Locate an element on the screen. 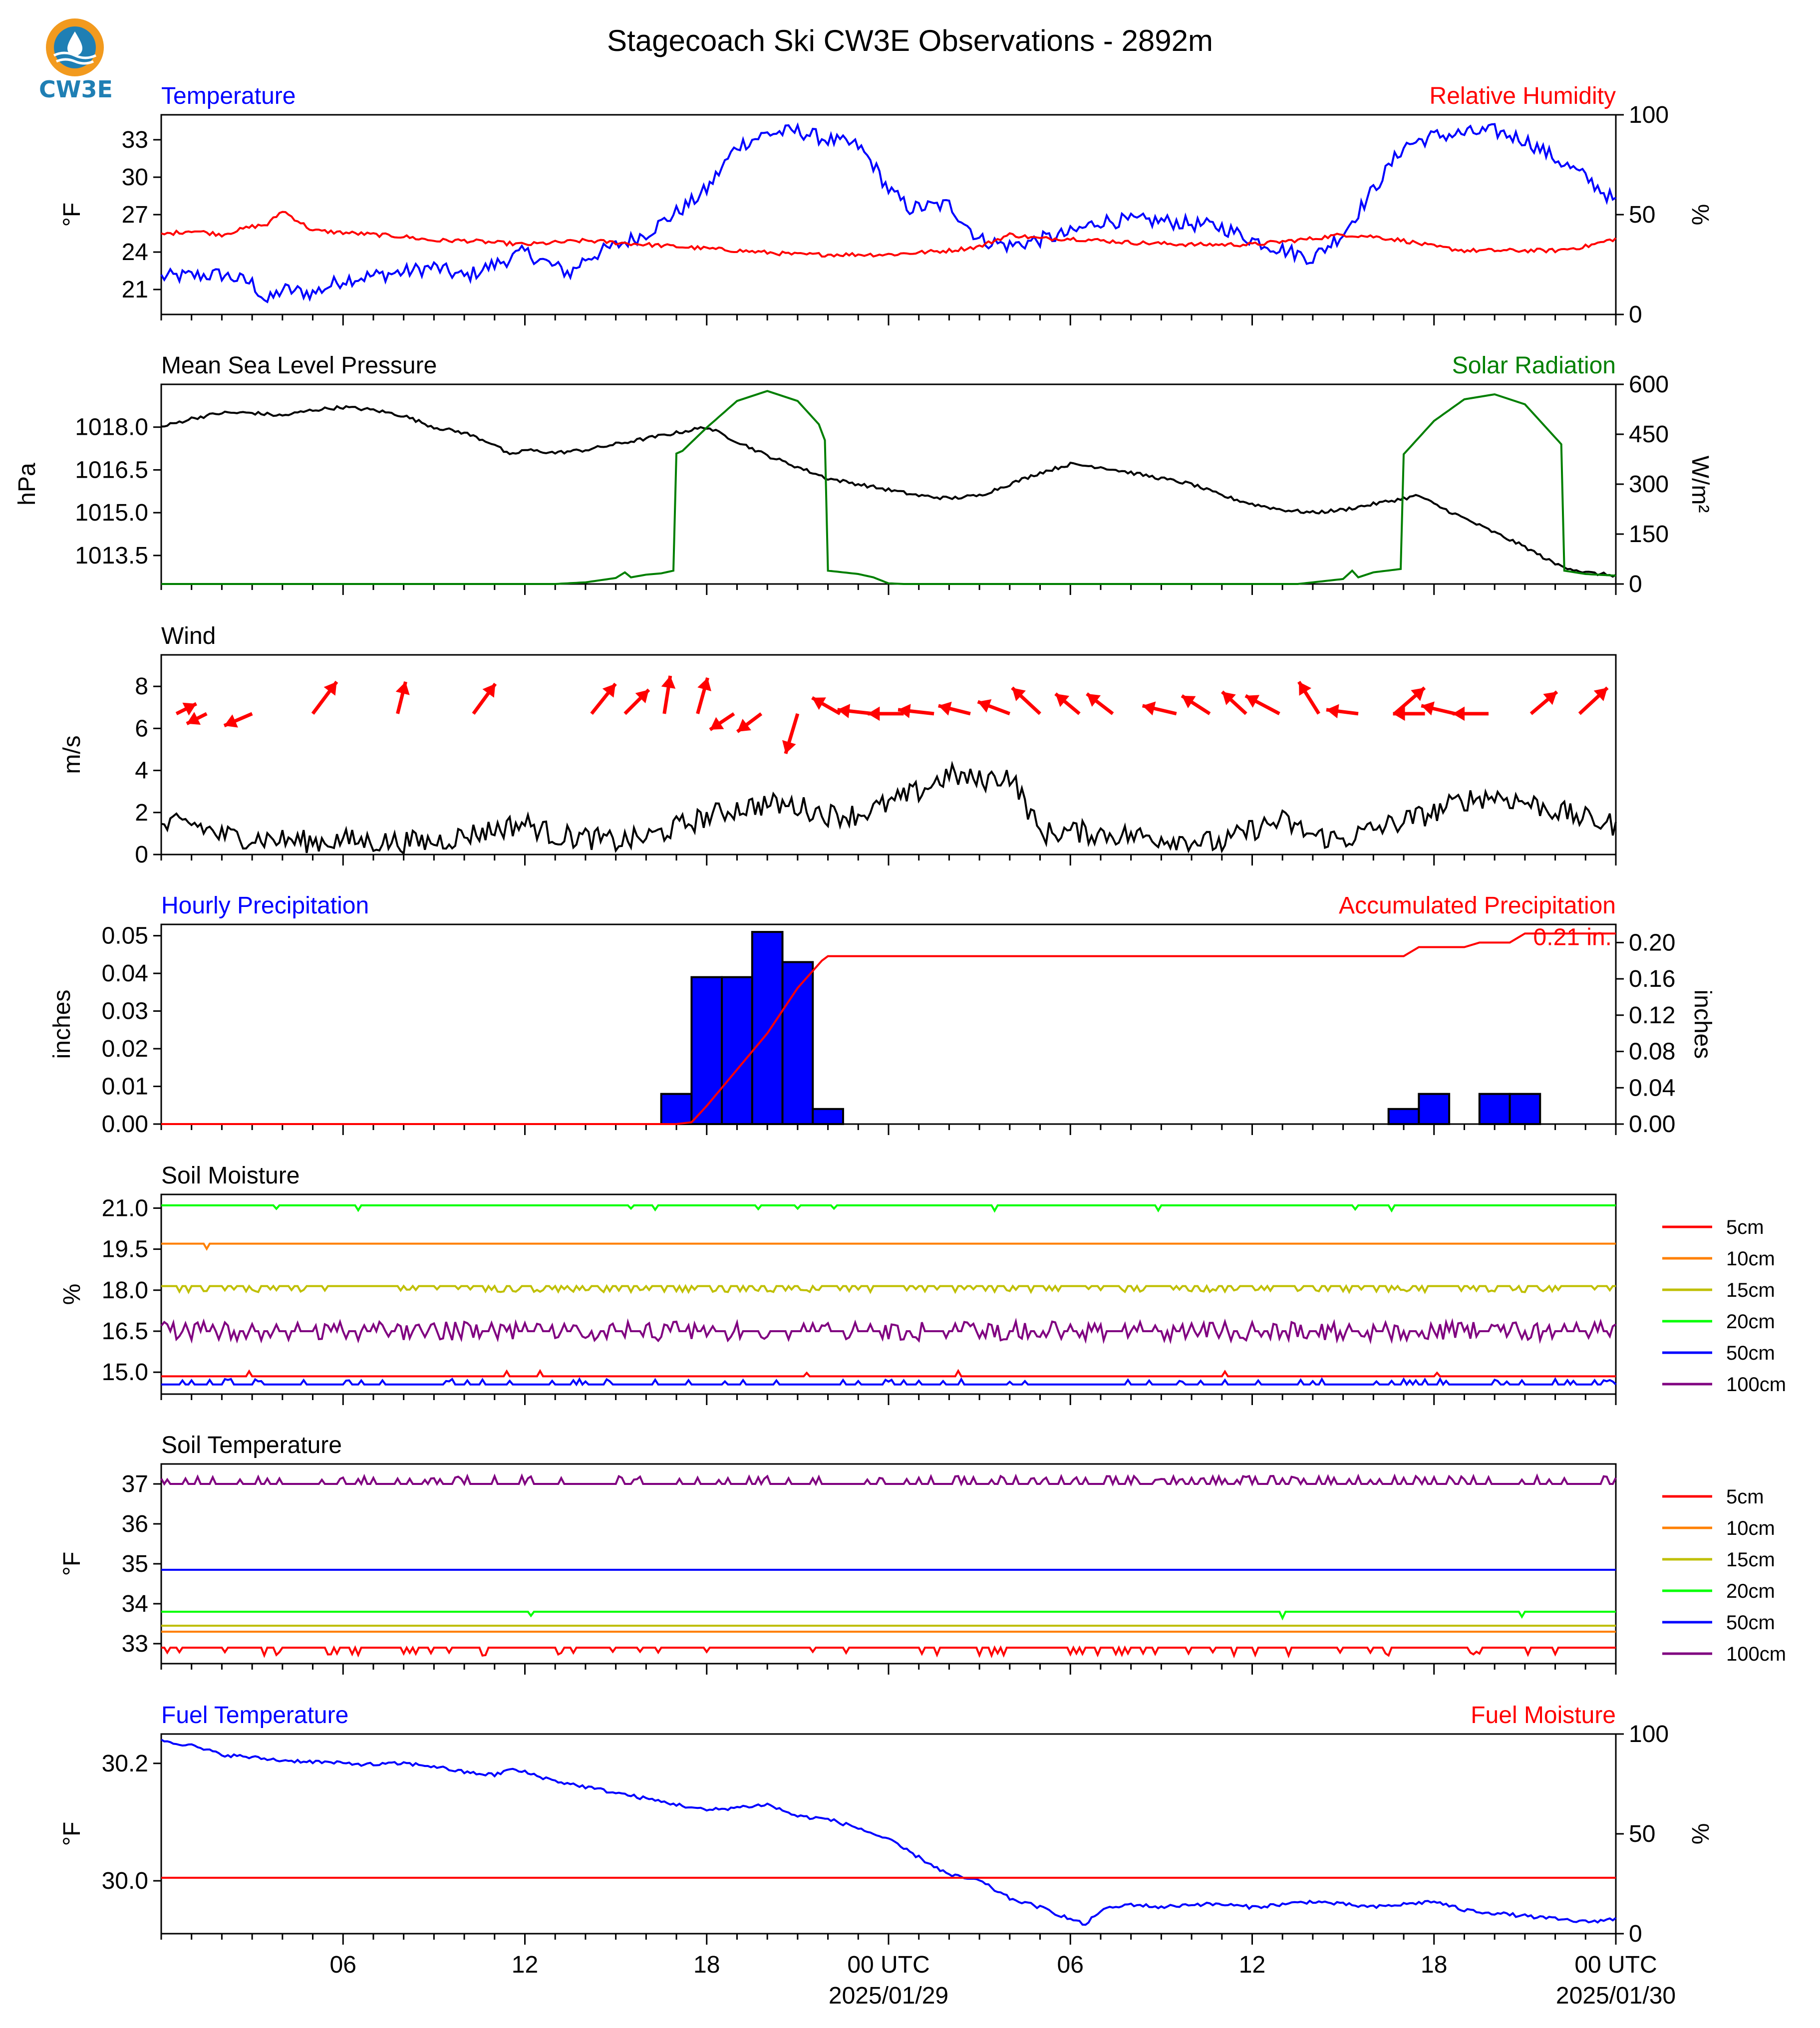 This screenshot has width=1820, height=2028. legend-label: 5cm is located at coordinates (1745, 1227).